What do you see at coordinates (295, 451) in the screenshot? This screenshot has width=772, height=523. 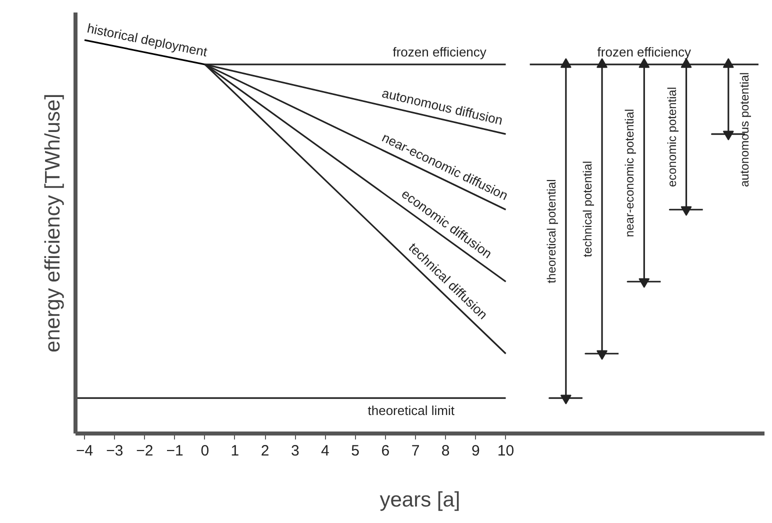 I see `x-tick-label: 3` at bounding box center [295, 451].